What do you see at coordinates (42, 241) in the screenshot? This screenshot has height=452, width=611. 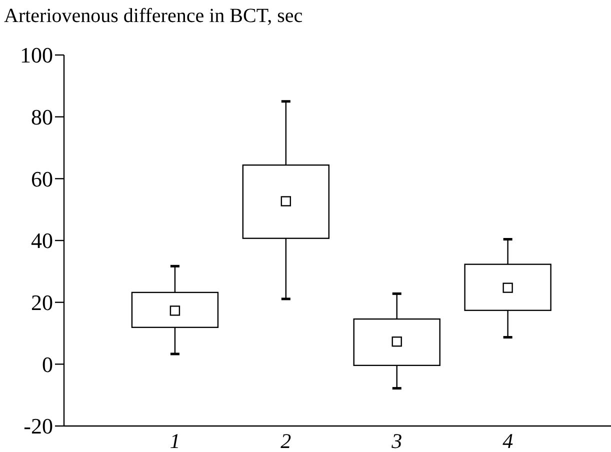 I see `y-tick-label: 40` at bounding box center [42, 241].